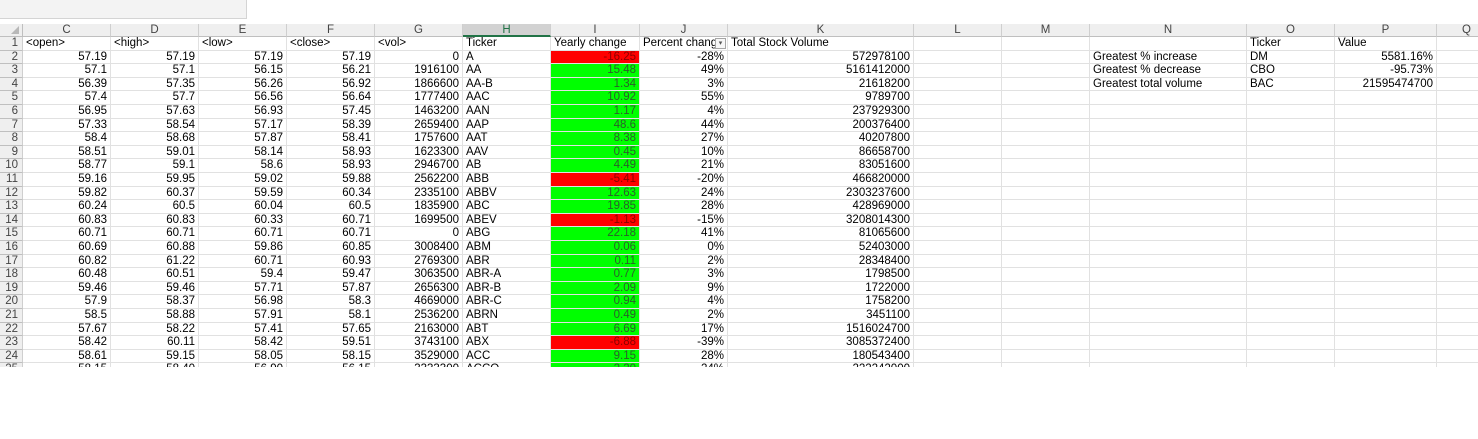 This screenshot has height=439, width=1478. Describe the element at coordinates (67, 84) in the screenshot. I see `cell-c4: 56.39` at that location.